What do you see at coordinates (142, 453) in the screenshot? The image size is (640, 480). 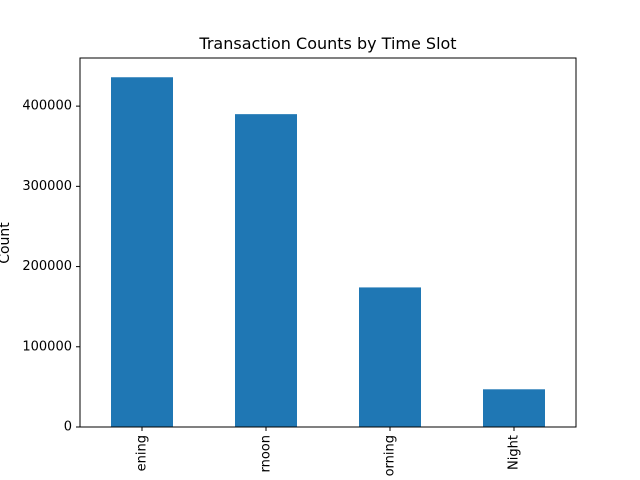 I see `x-tick-label: ening` at bounding box center [142, 453].